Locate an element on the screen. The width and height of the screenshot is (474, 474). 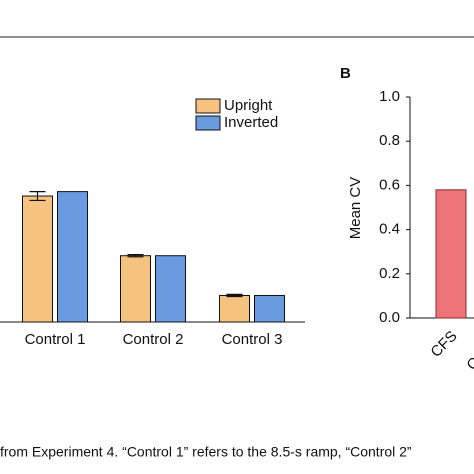
y-tick-label: 0.2 is located at coordinates (389, 273).